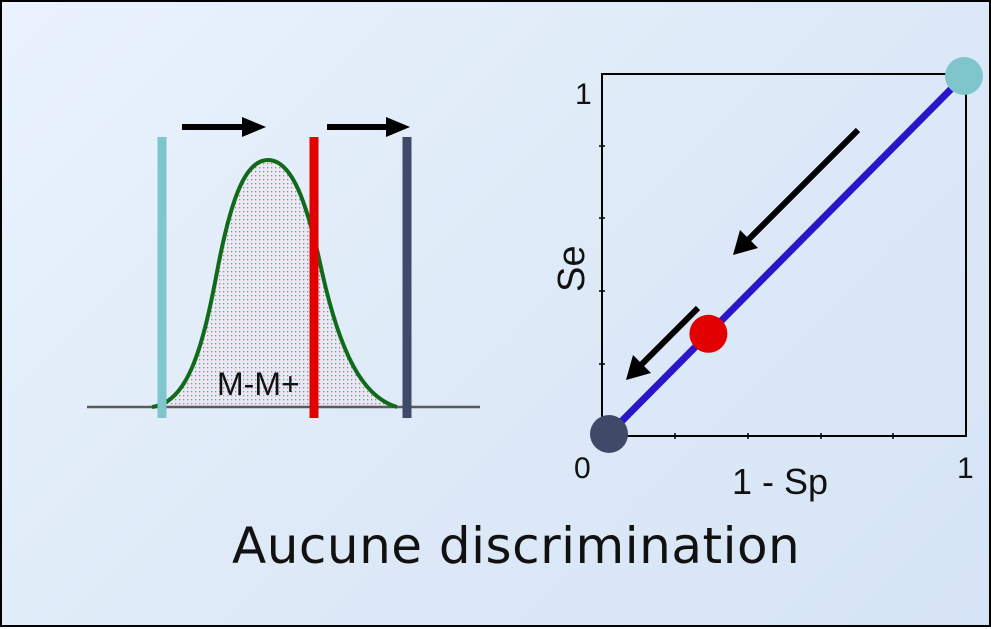 The image size is (991, 629). I want to click on shift-arrow-right, so click(368, 127).